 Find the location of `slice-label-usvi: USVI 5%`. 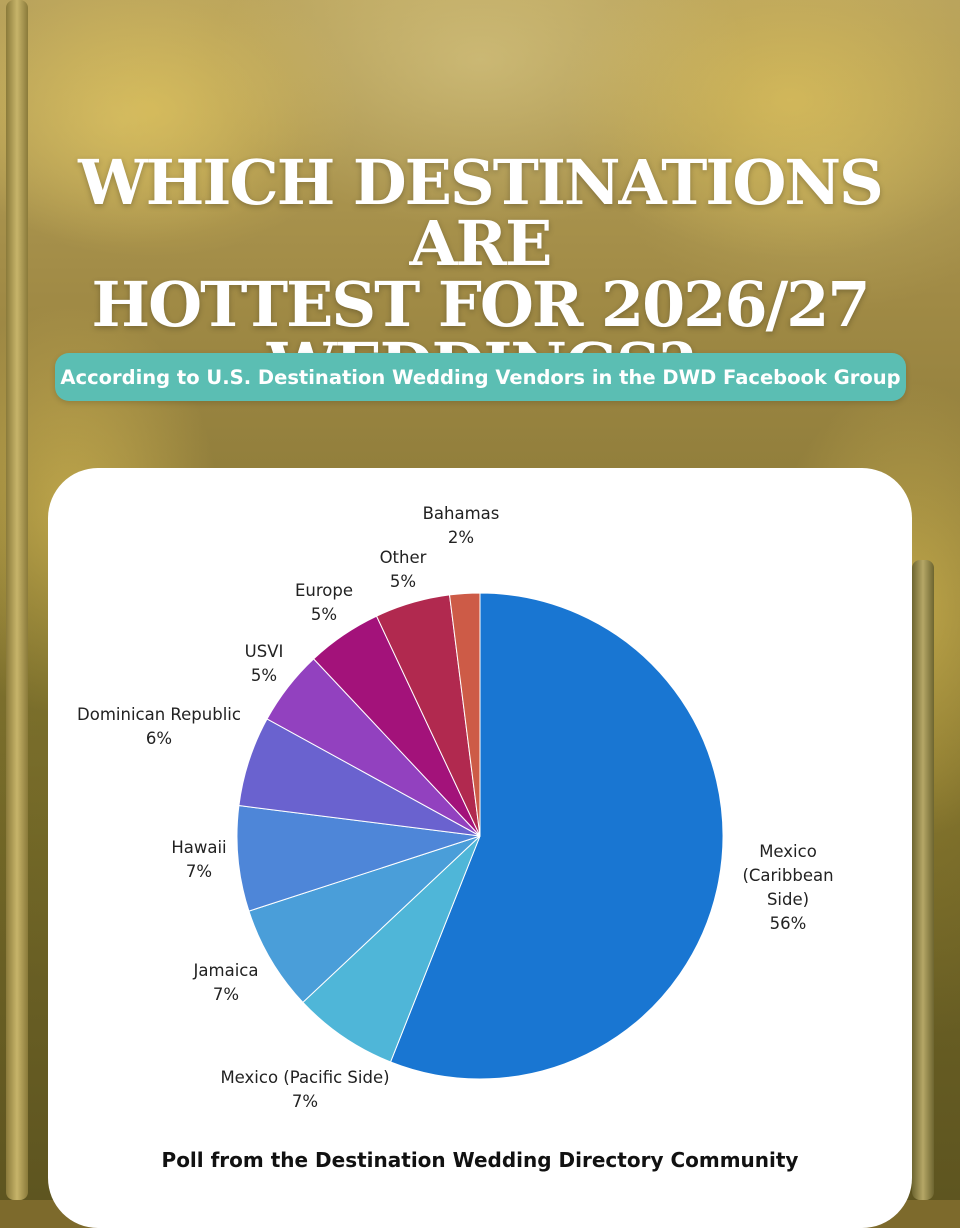

slice-label-usvi: USVI 5% is located at coordinates (264, 663).